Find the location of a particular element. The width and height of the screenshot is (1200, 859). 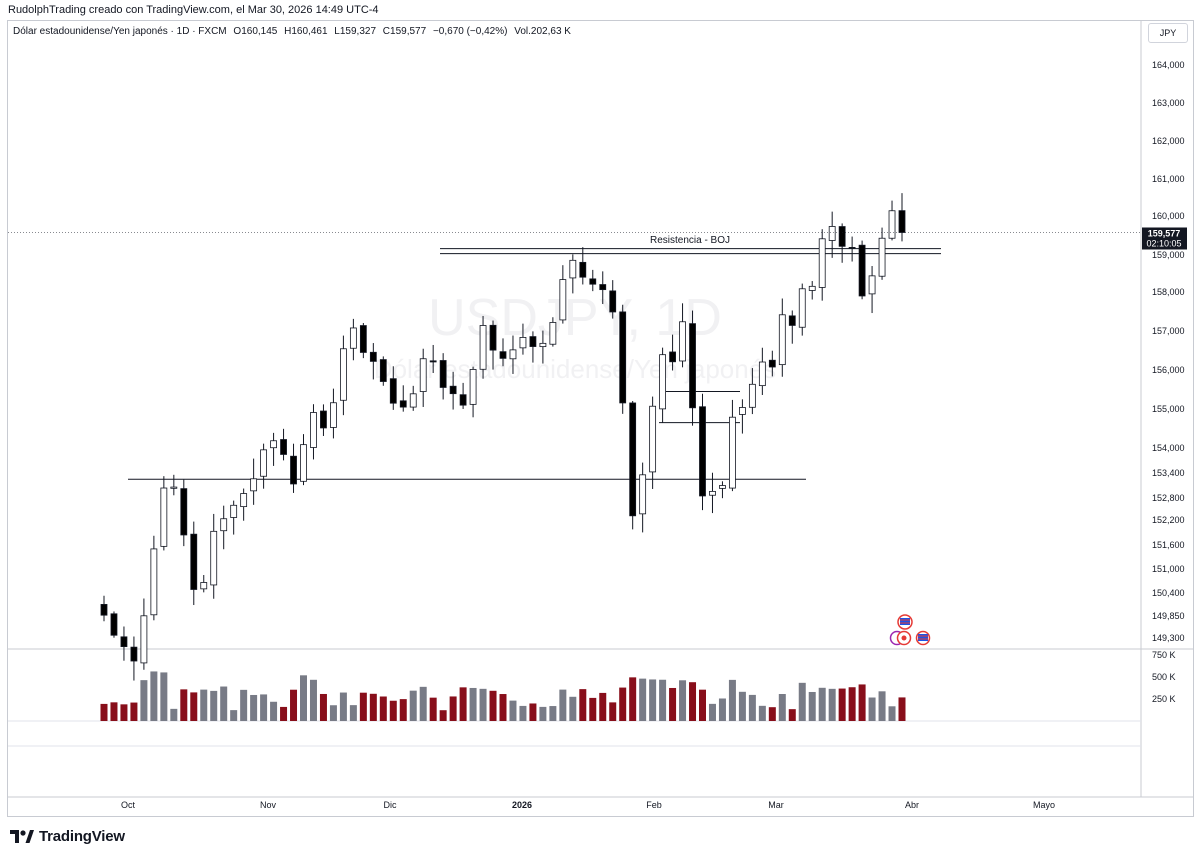

watermark-ticker: USDJPY, 1D is located at coordinates (575, 318).